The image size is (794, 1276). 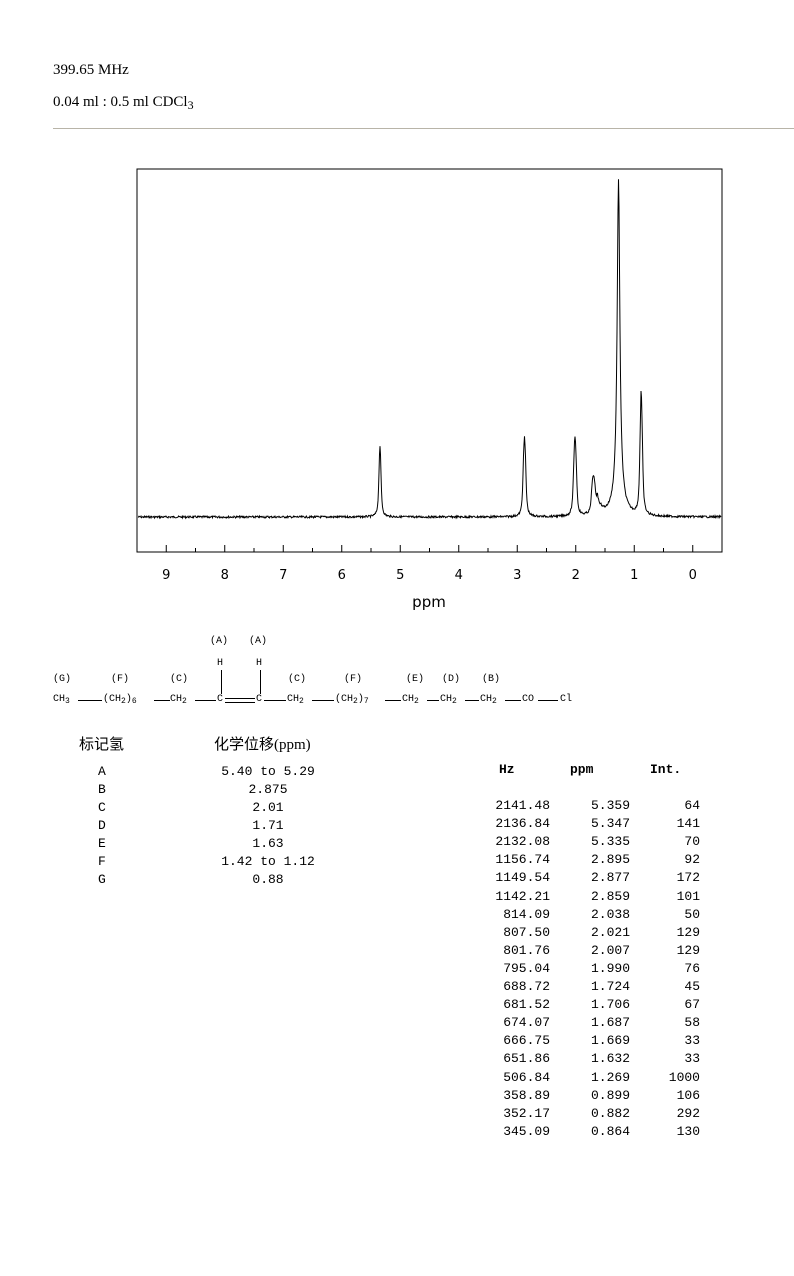 What do you see at coordinates (268, 825) in the screenshot?
I see `assignment-shift: 1.71` at bounding box center [268, 825].